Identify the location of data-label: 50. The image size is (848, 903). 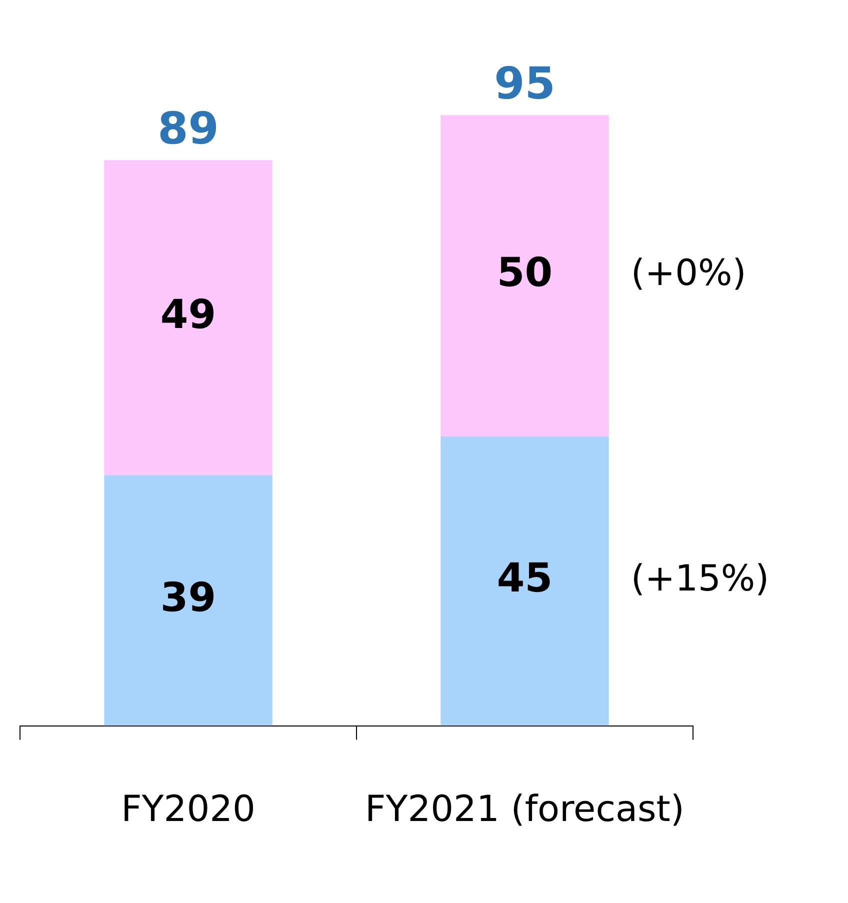
(524, 273).